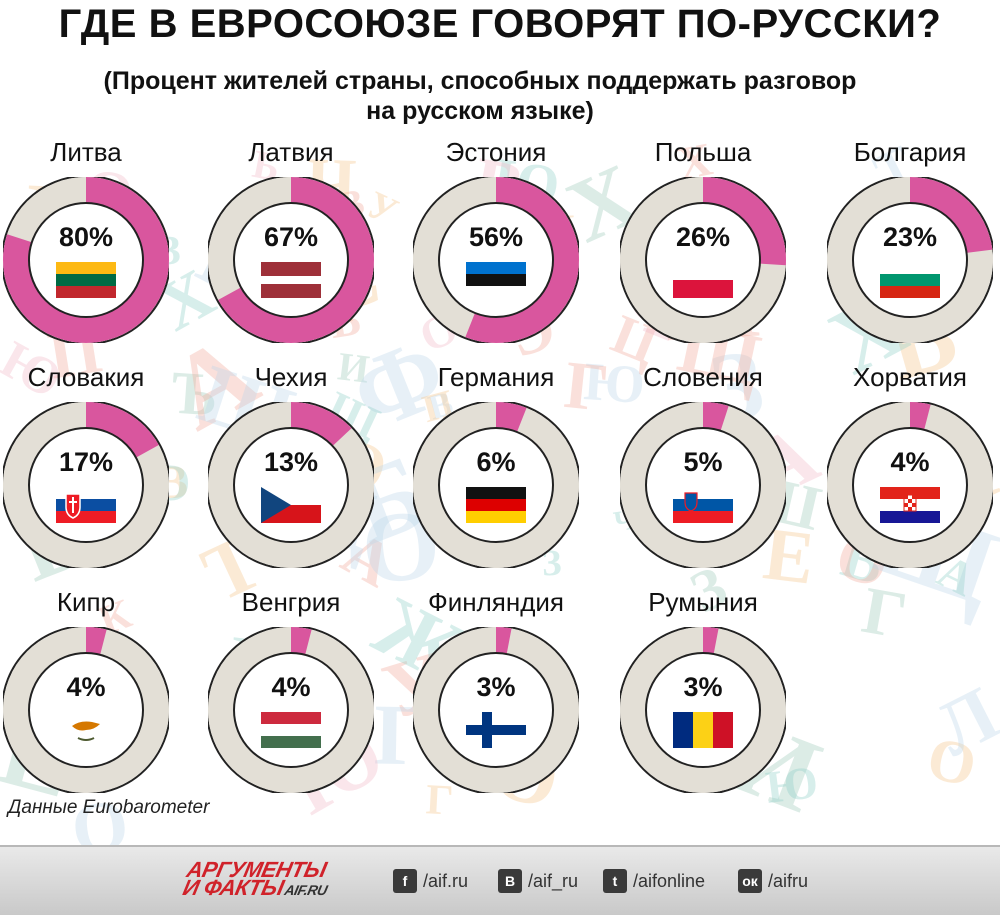 This screenshot has height=915, width=1000. I want to click on social-handle: /aifonline, so click(669, 880).